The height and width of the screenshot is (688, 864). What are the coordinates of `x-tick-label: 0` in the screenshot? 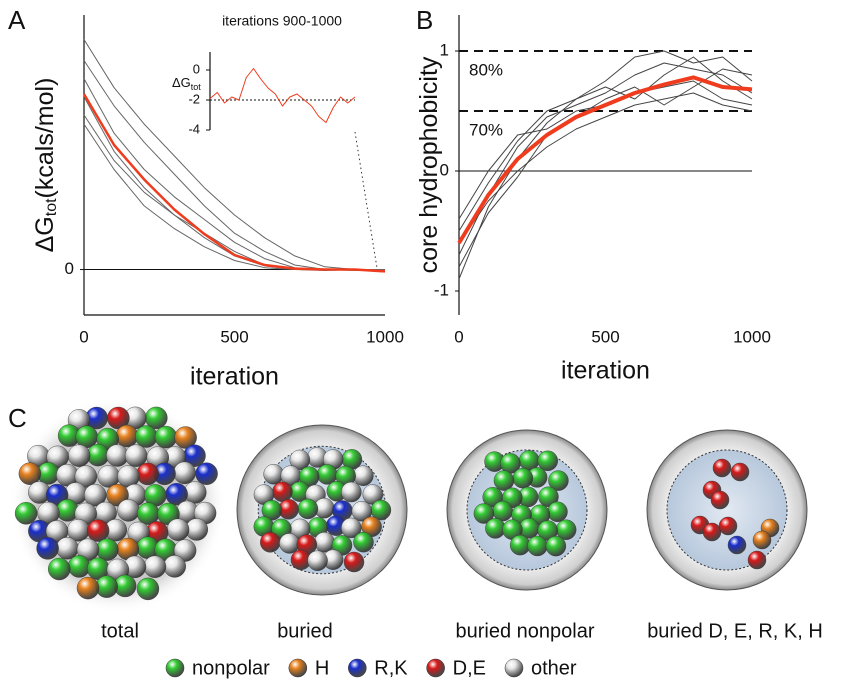 It's located at (458, 336).